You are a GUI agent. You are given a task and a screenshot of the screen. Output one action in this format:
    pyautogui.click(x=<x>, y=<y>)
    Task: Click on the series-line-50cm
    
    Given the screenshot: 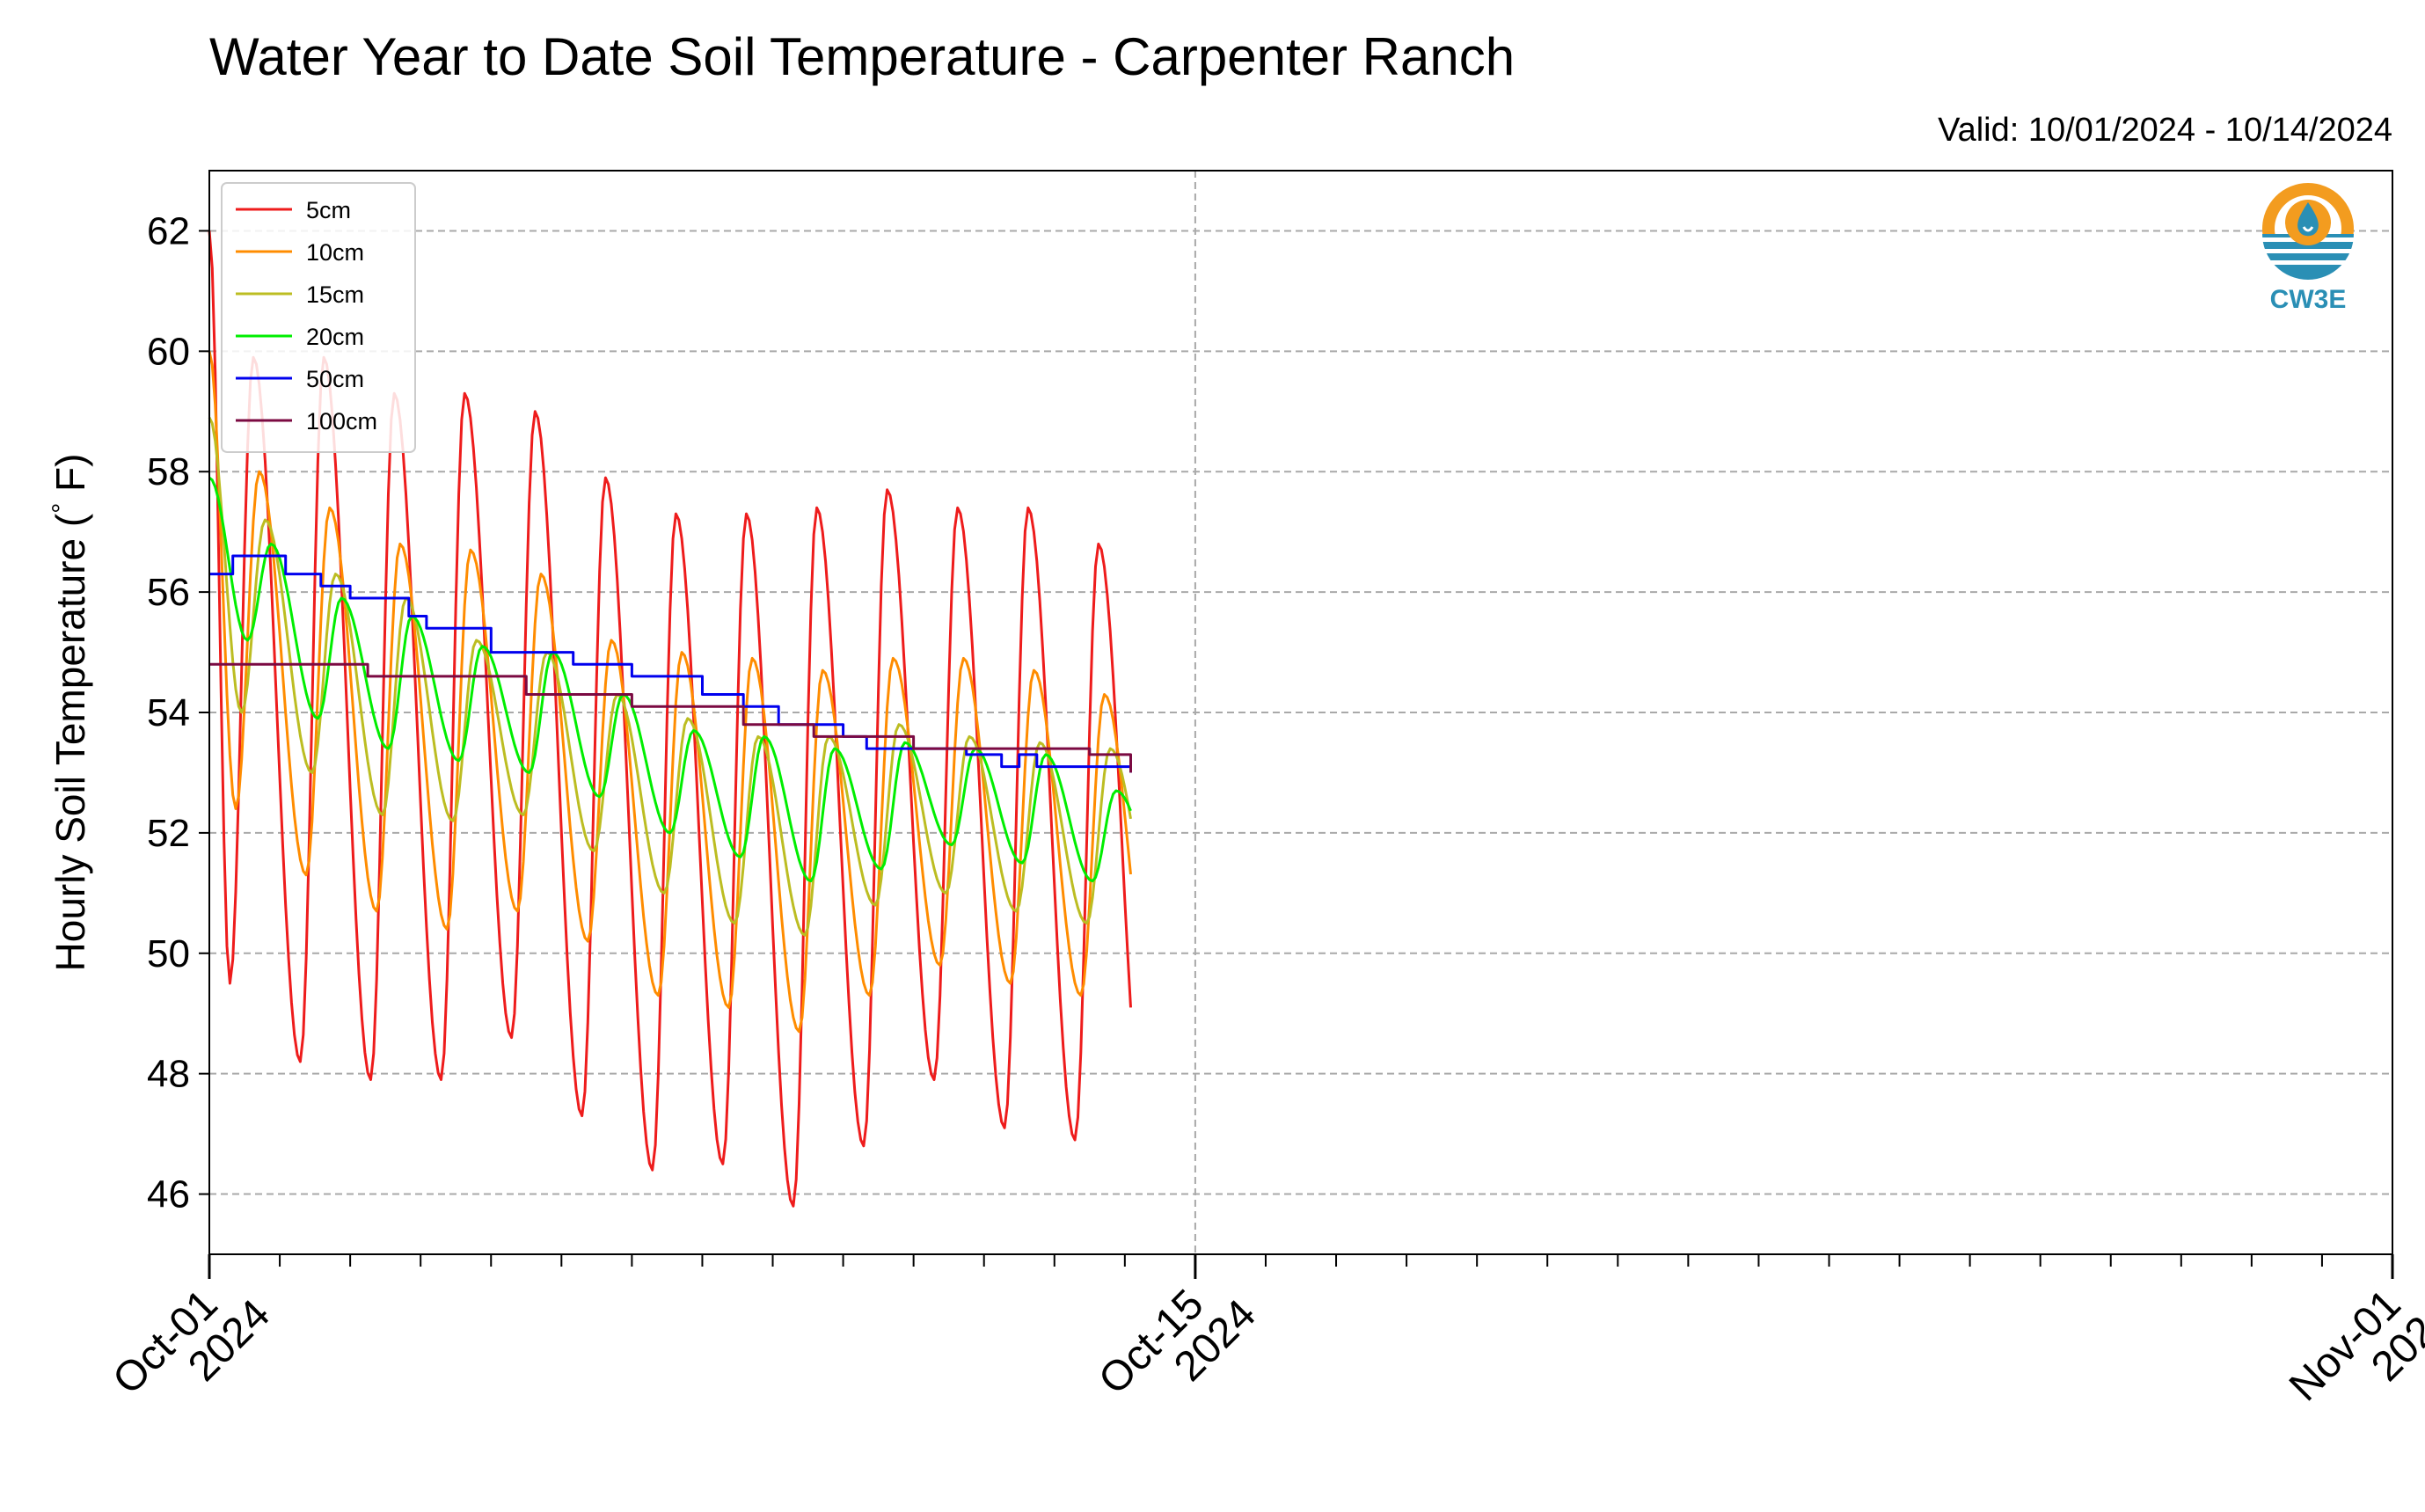 What is the action you would take?
    pyautogui.click(x=670, y=663)
    